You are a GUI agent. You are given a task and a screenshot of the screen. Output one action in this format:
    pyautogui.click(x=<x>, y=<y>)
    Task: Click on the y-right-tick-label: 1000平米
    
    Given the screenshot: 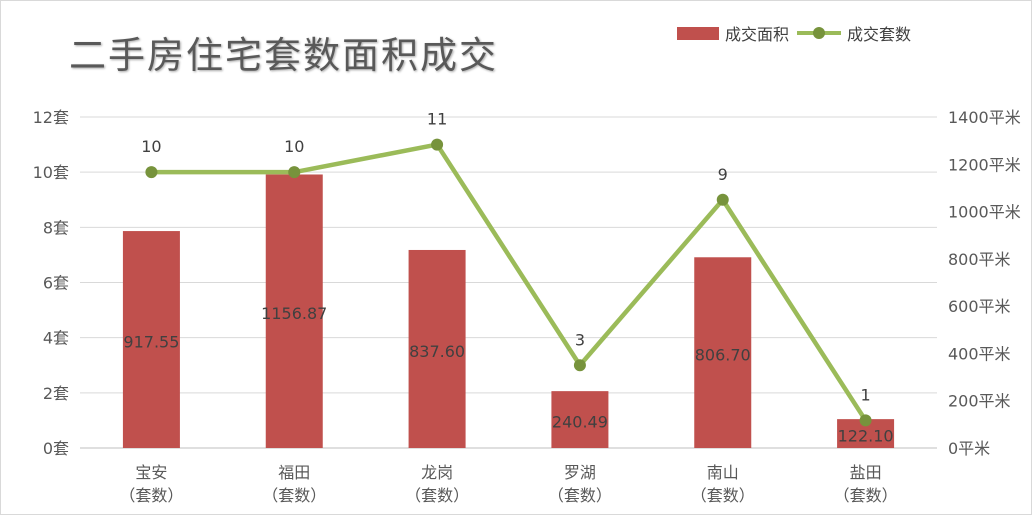 What is the action you would take?
    pyautogui.click(x=984, y=212)
    